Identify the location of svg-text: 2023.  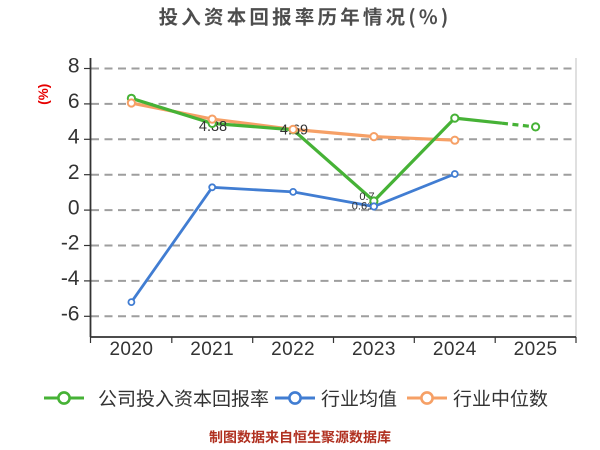
(374, 349).